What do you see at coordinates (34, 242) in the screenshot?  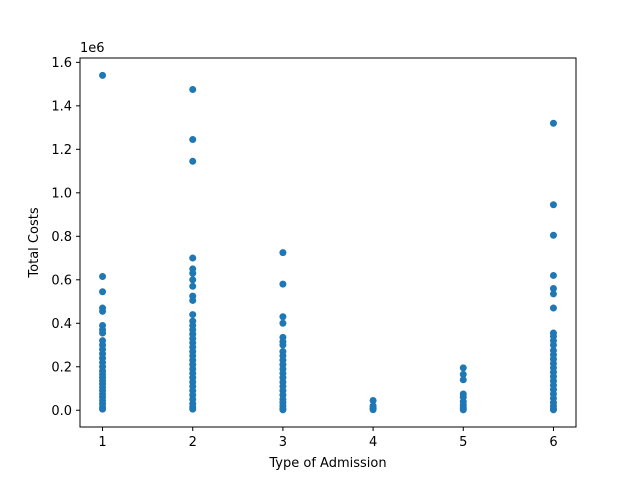 I see `y-axis-label: Total Costs` at bounding box center [34, 242].